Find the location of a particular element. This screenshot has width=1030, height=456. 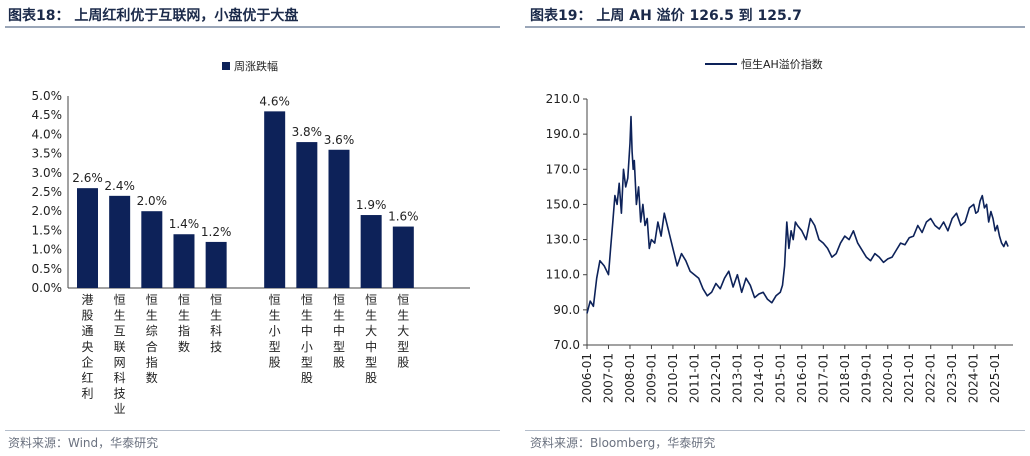

category-label: 恒生小型股 is located at coordinates (275, 331).